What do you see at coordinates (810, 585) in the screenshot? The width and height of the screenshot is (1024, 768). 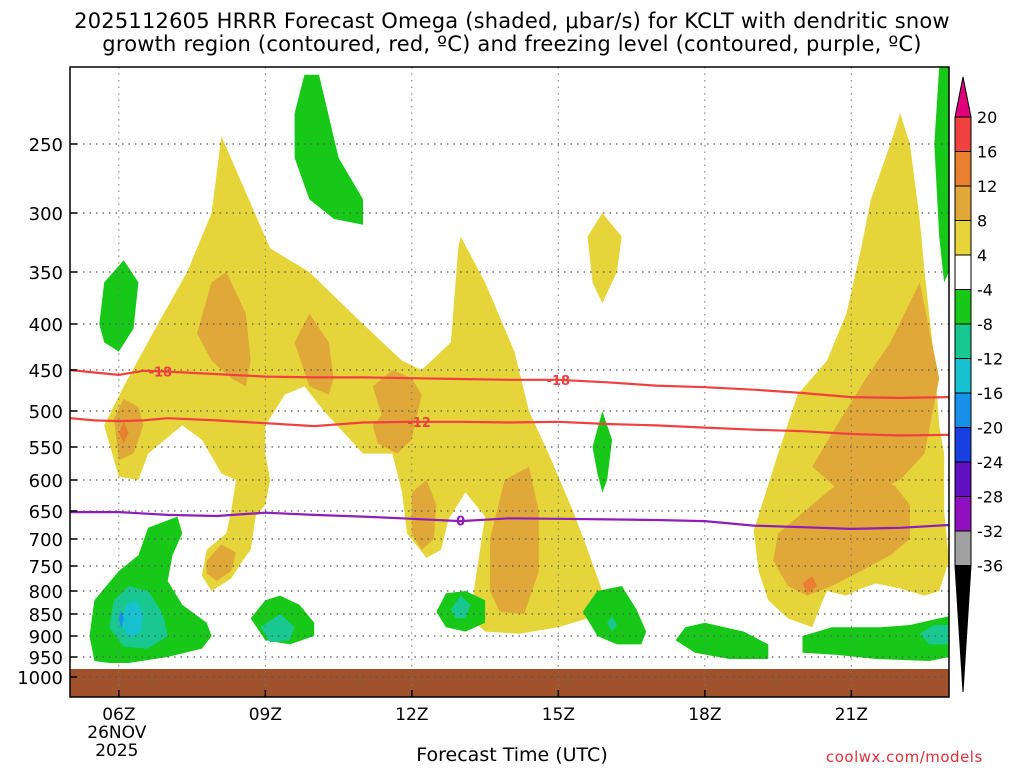 I see `omega-region-13-pos12` at bounding box center [810, 585].